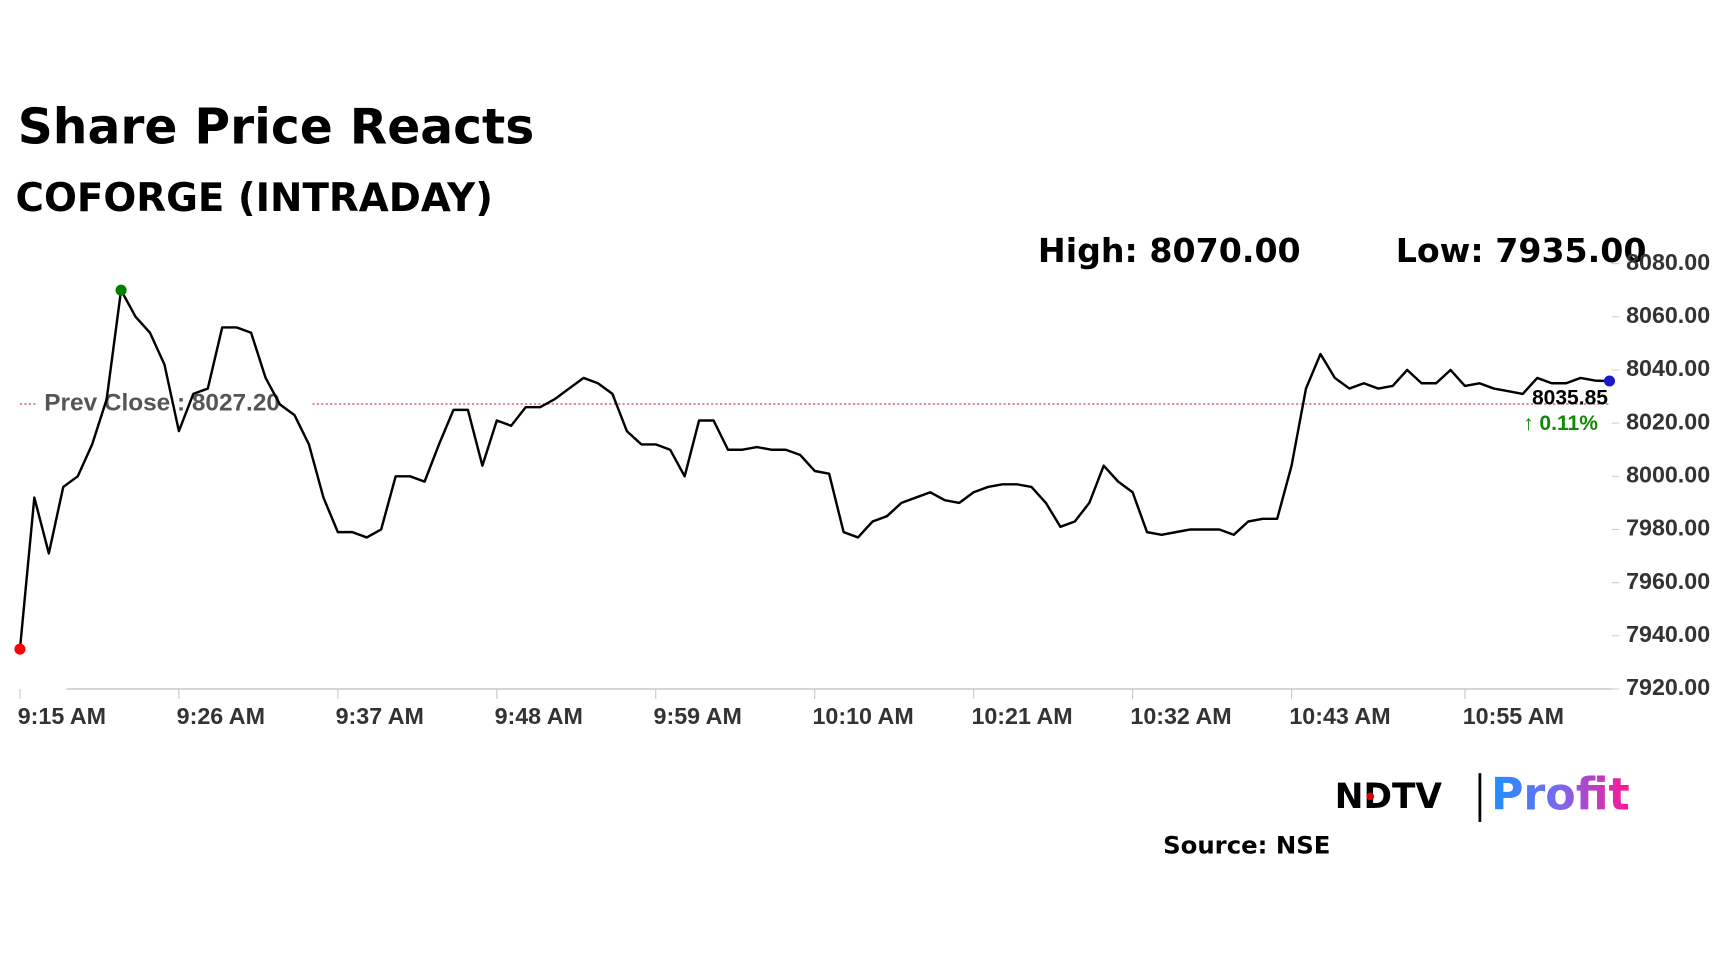 Image resolution: width=1728 pixels, height=972 pixels. What do you see at coordinates (1668, 315) in the screenshot?
I see `y-tick-label: 8060.00` at bounding box center [1668, 315].